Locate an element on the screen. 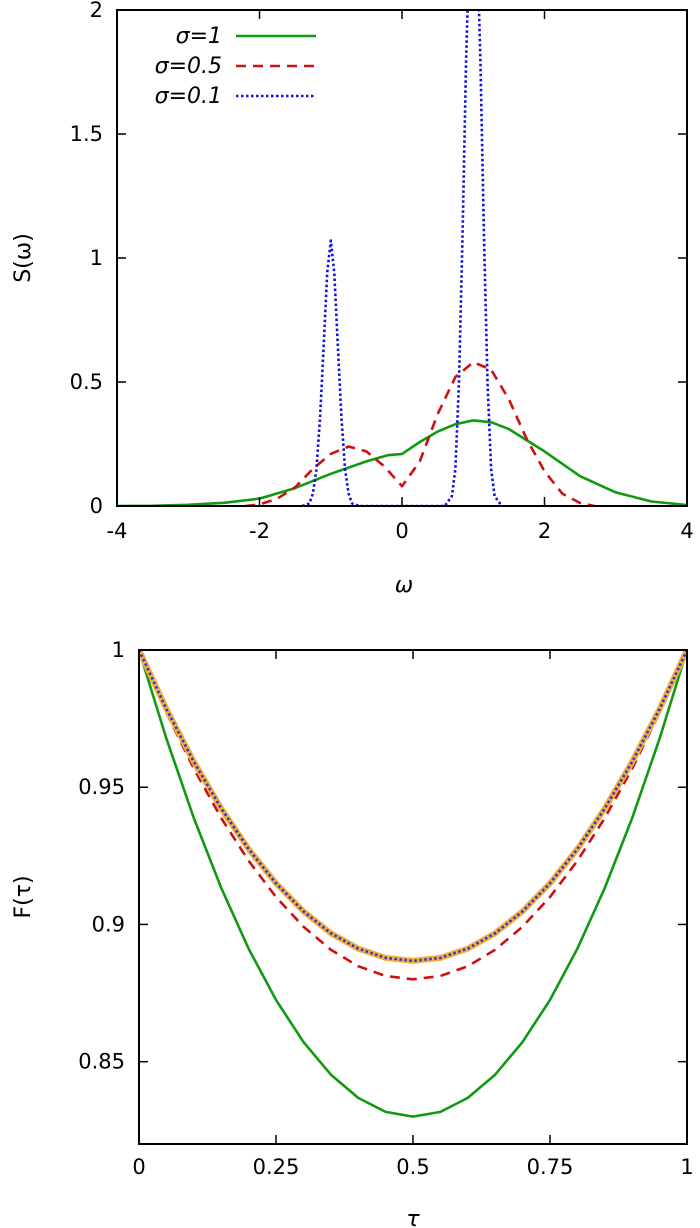 The width and height of the screenshot is (700, 1228). x-tick-label: 4 is located at coordinates (686, 531).